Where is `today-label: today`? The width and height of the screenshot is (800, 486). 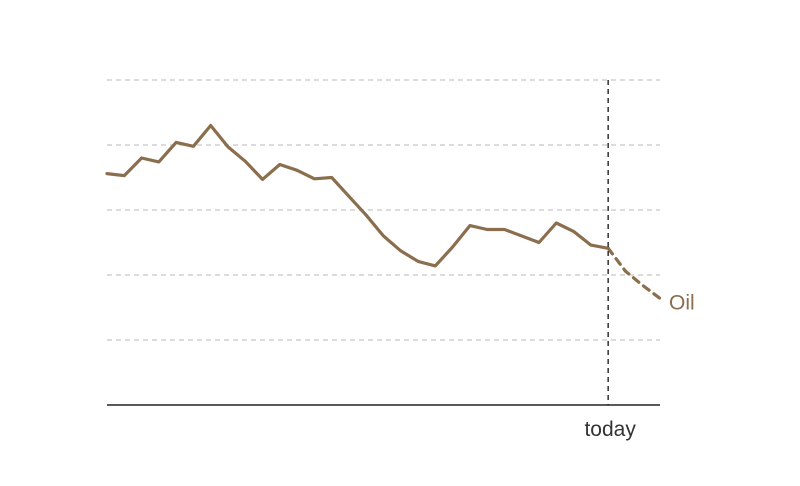
today-label: today is located at coordinates (610, 429).